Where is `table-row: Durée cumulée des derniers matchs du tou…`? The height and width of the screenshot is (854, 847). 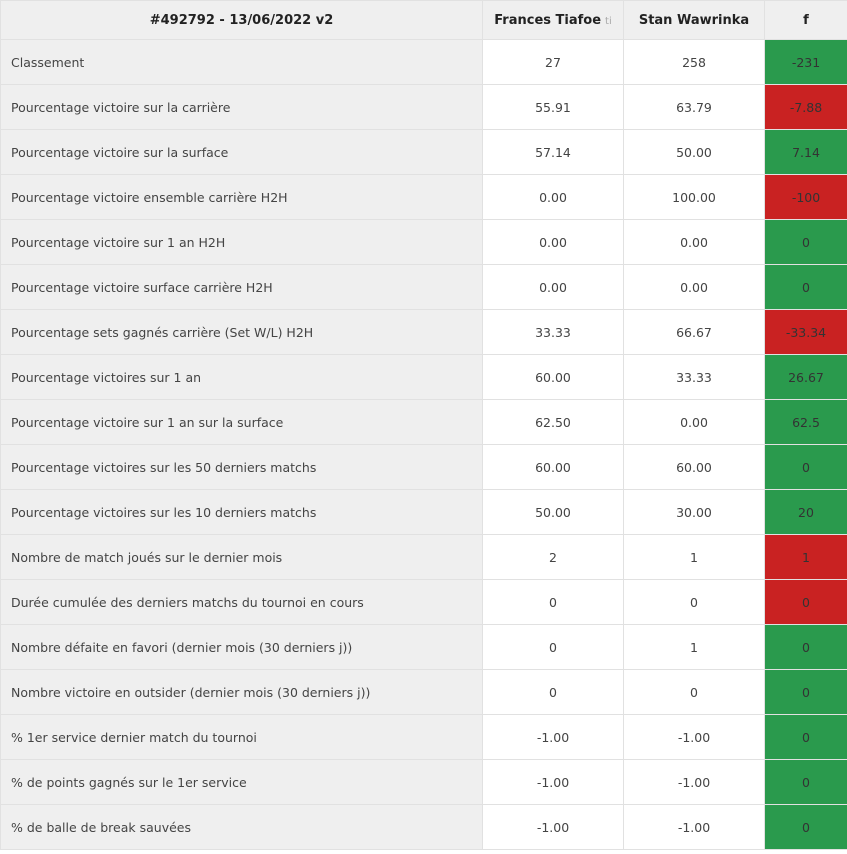
table-row: Durée cumulée des derniers matchs du tou… is located at coordinates (423, 602).